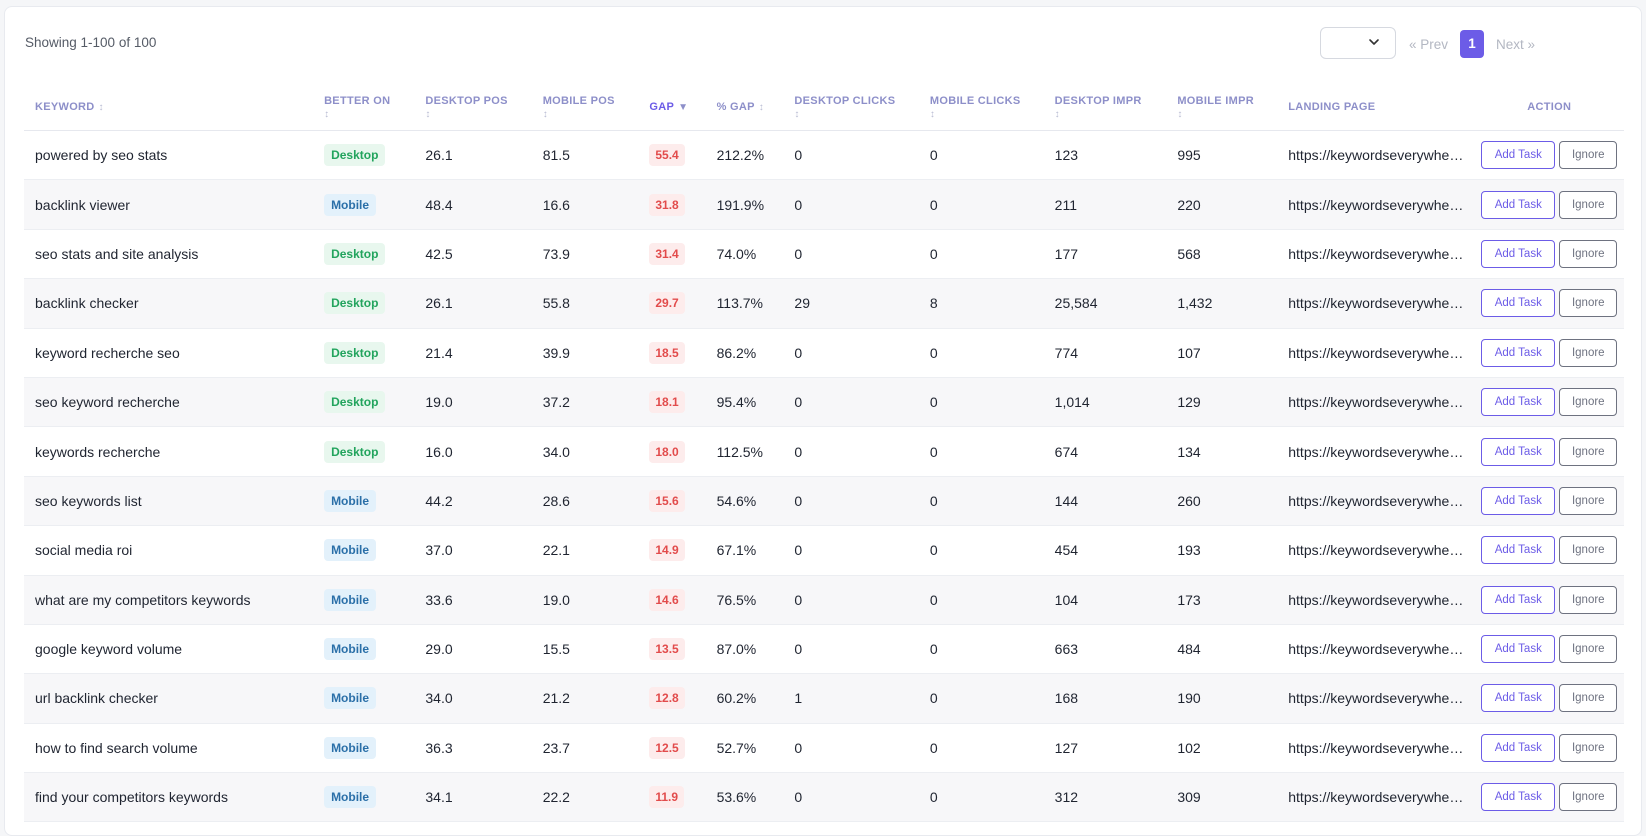 This screenshot has width=1646, height=836. I want to click on mobile-impr-cell: 220, so click(1222, 204).